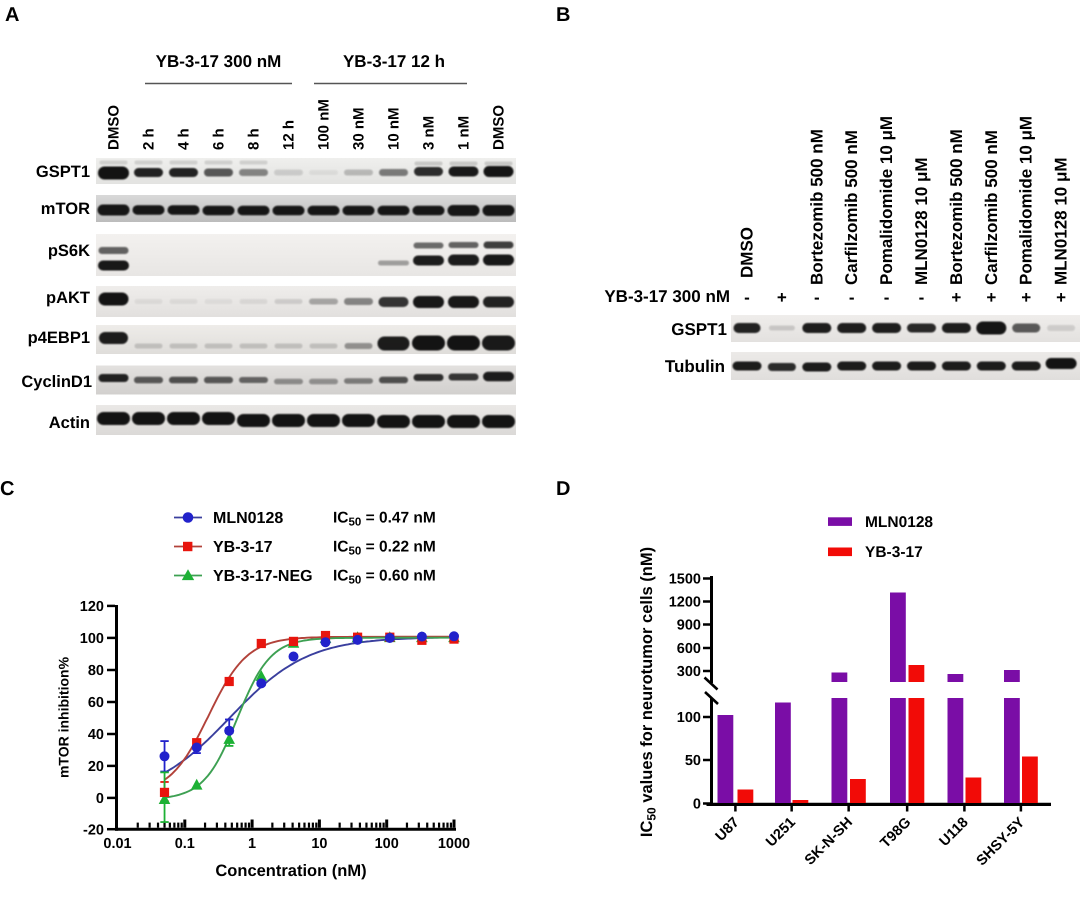 The width and height of the screenshot is (1080, 898). What do you see at coordinates (689, 649) in the screenshot?
I see `svg-text: 600` at bounding box center [689, 649].